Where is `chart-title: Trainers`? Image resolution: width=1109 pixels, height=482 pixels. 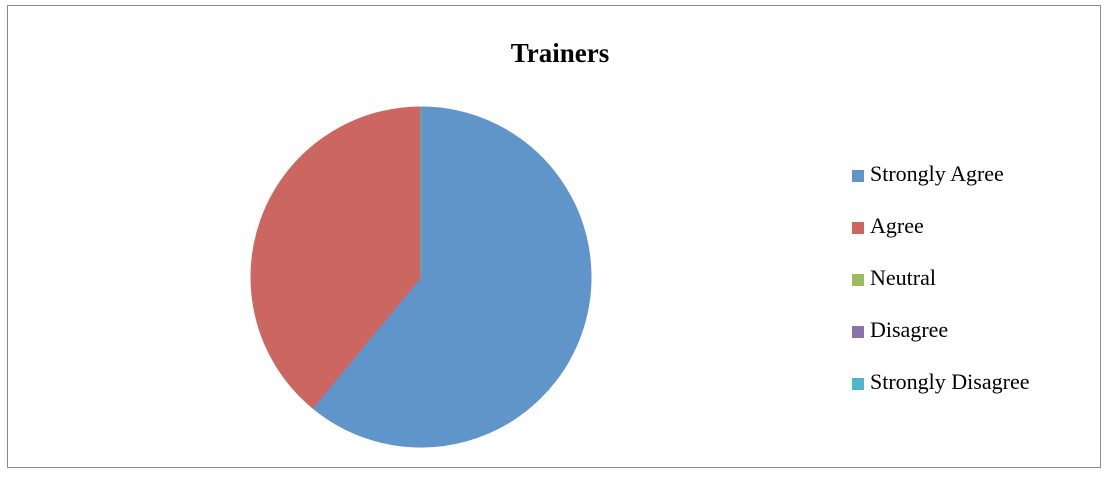
chart-title: Trainers is located at coordinates (560, 53).